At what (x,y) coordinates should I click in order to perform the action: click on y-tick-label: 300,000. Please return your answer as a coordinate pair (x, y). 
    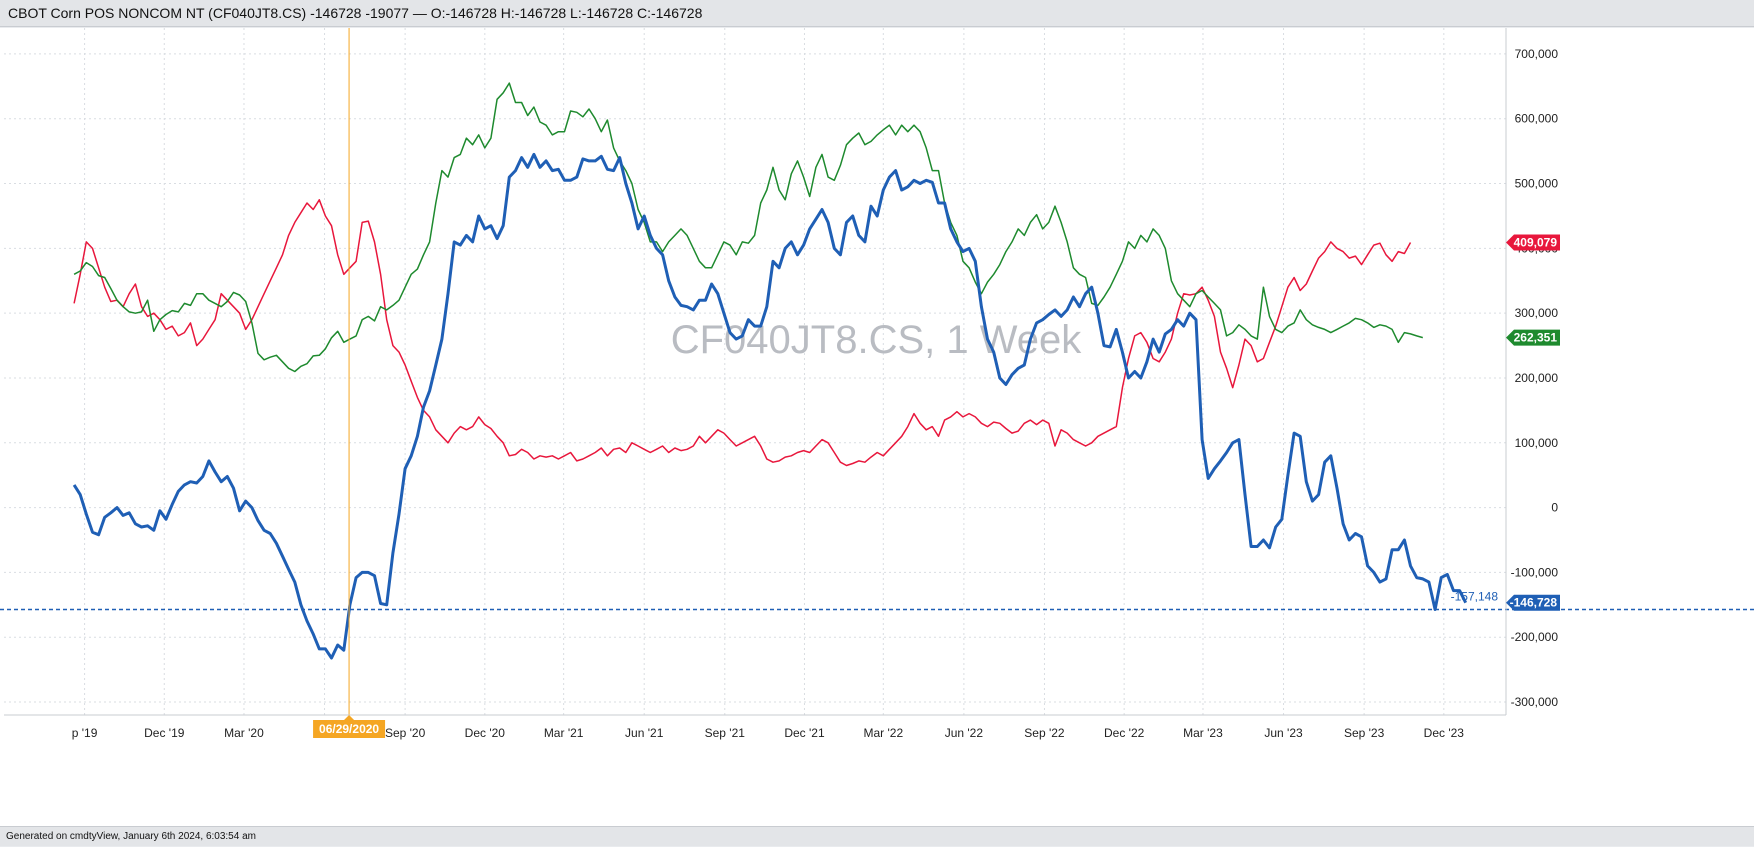
    Looking at the image, I should click on (1537, 313).